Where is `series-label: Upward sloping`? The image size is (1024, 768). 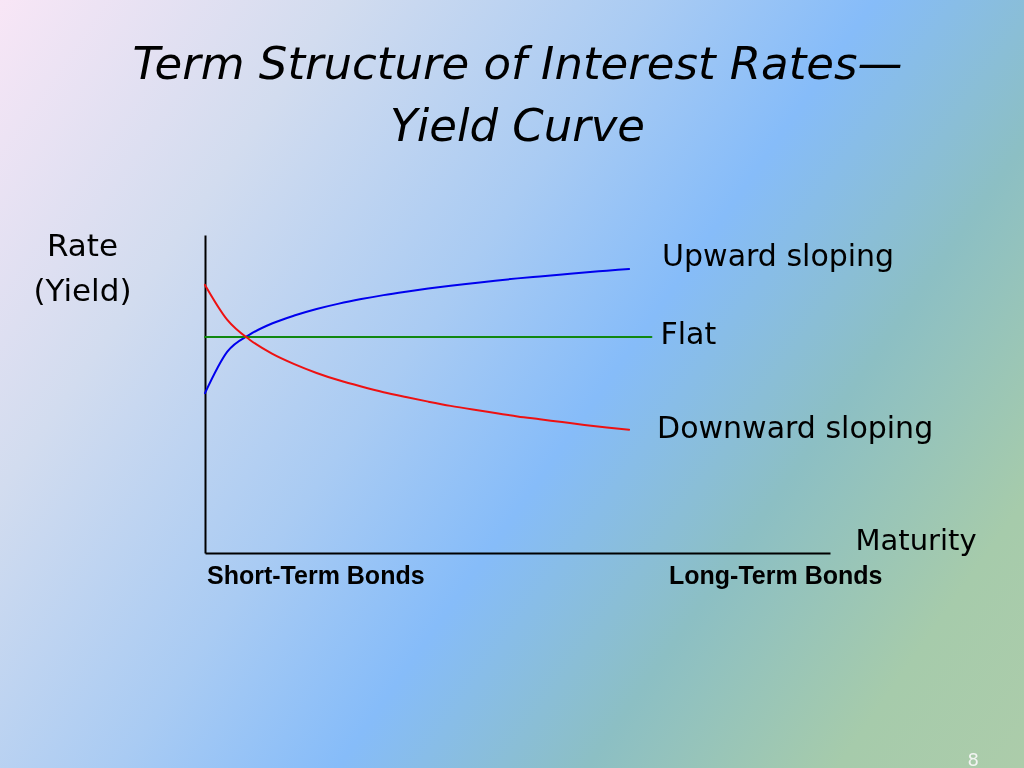 series-label: Upward sloping is located at coordinates (778, 255).